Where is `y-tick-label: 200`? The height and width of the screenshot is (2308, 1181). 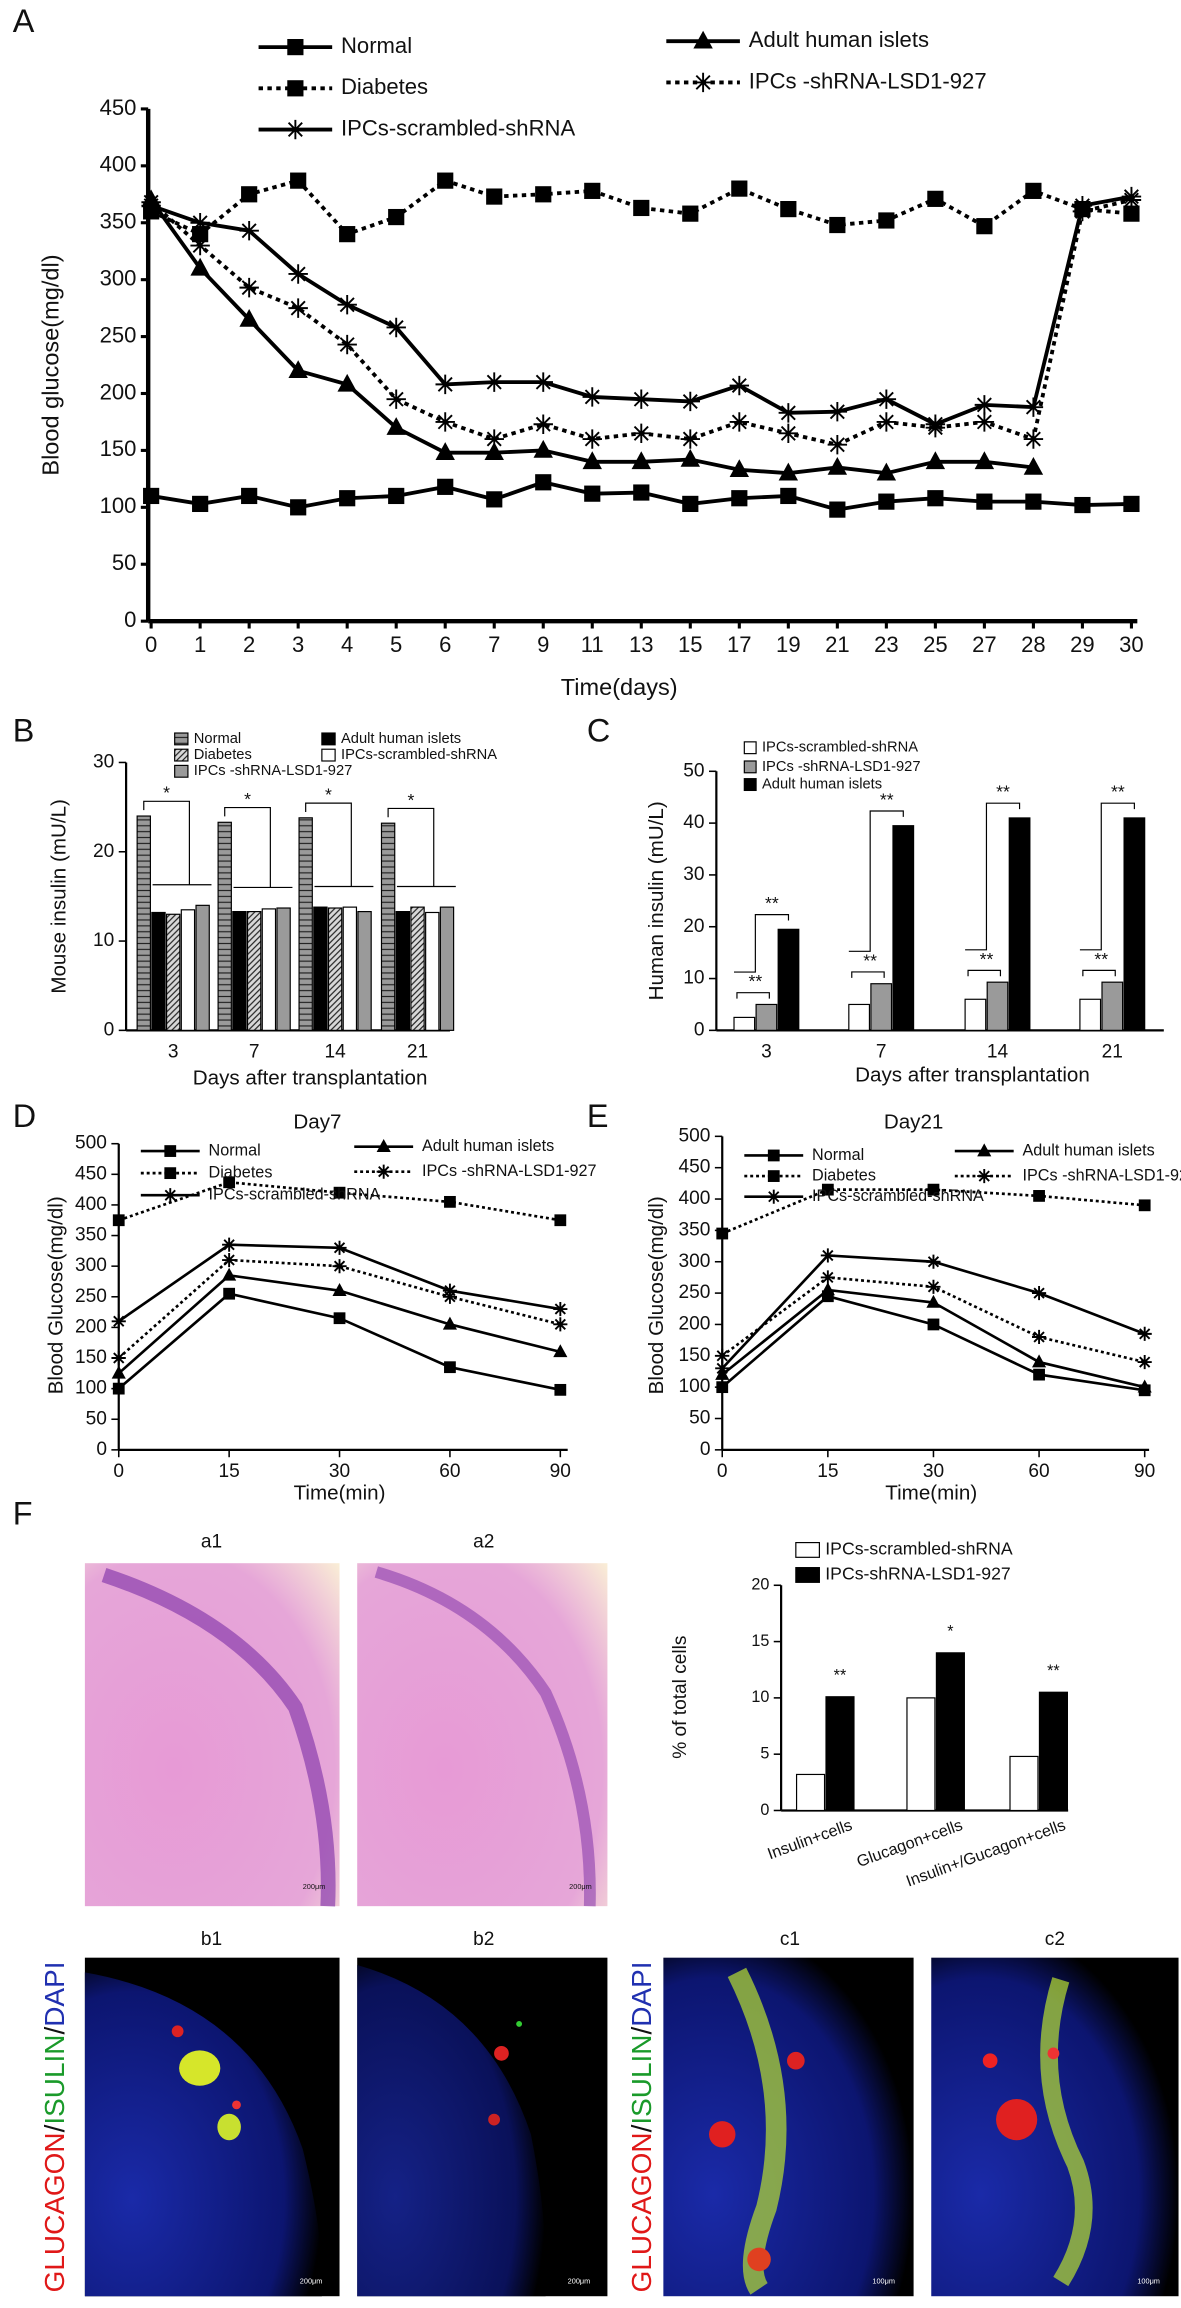
y-tick-label: 200 is located at coordinates (118, 391).